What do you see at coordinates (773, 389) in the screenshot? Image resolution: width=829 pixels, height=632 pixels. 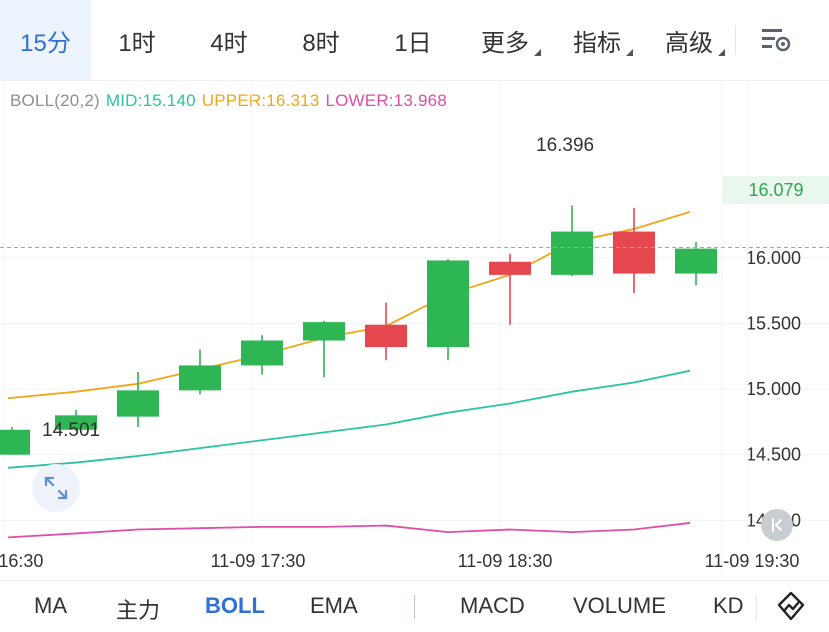 I see `y-tick-label: 15.000` at bounding box center [773, 389].